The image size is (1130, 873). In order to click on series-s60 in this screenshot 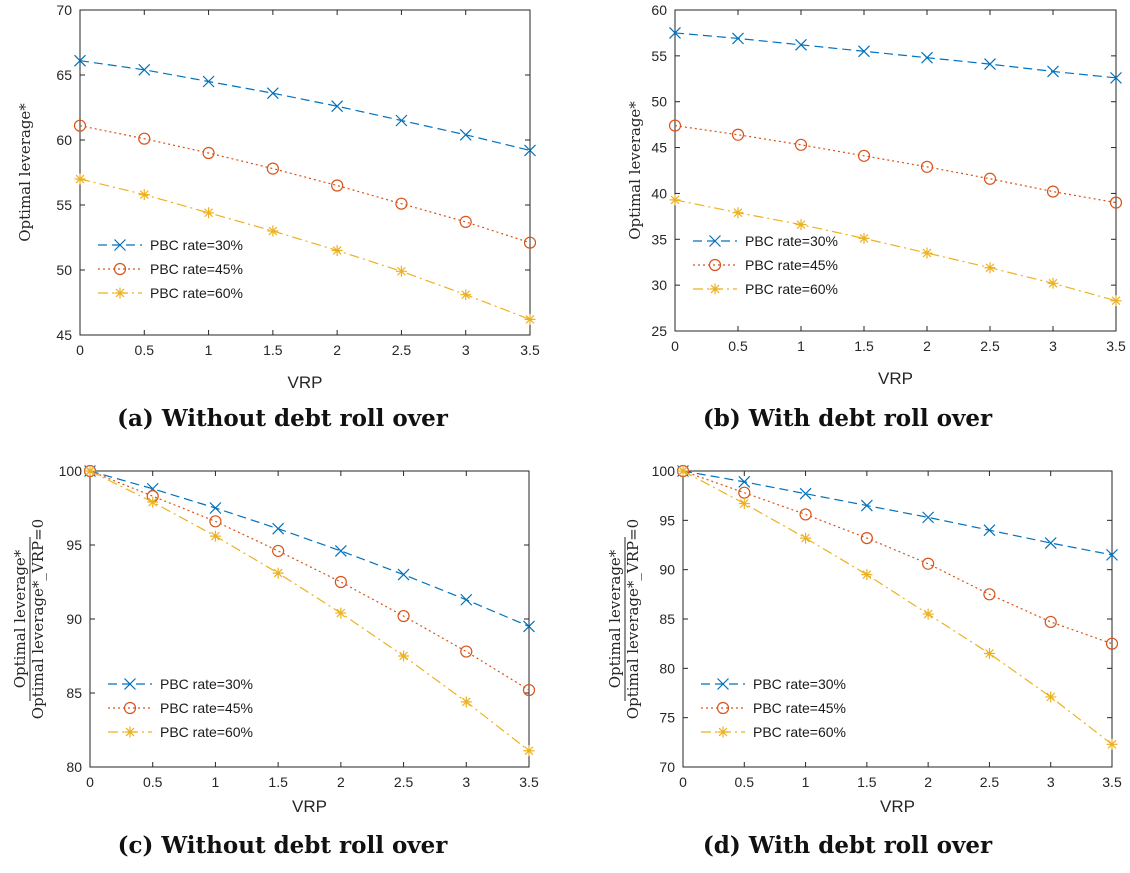, I will do `click(897, 607)`.